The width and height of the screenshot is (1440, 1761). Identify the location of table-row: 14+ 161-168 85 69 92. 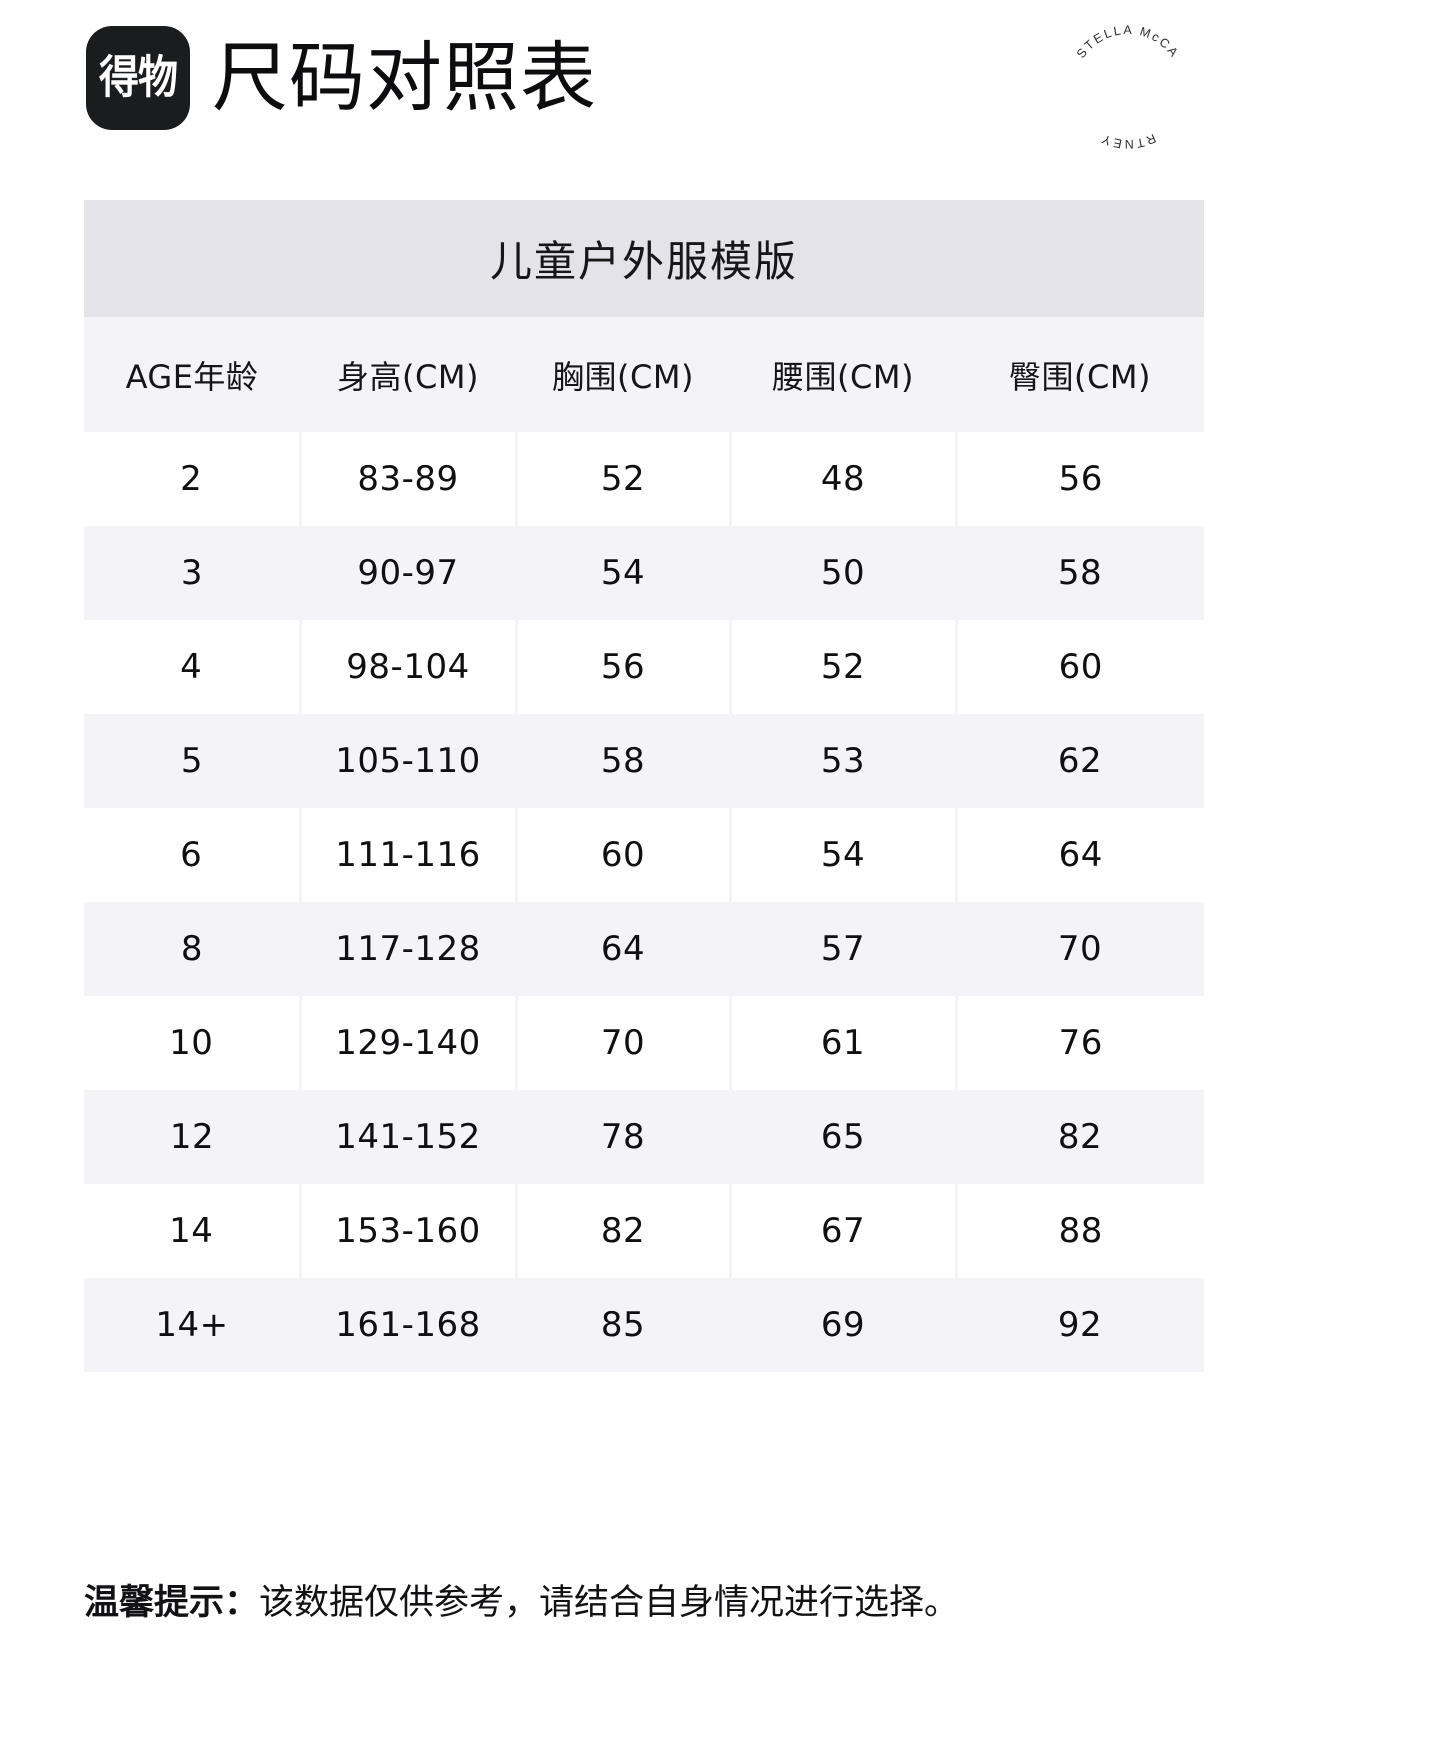
(644, 1325).